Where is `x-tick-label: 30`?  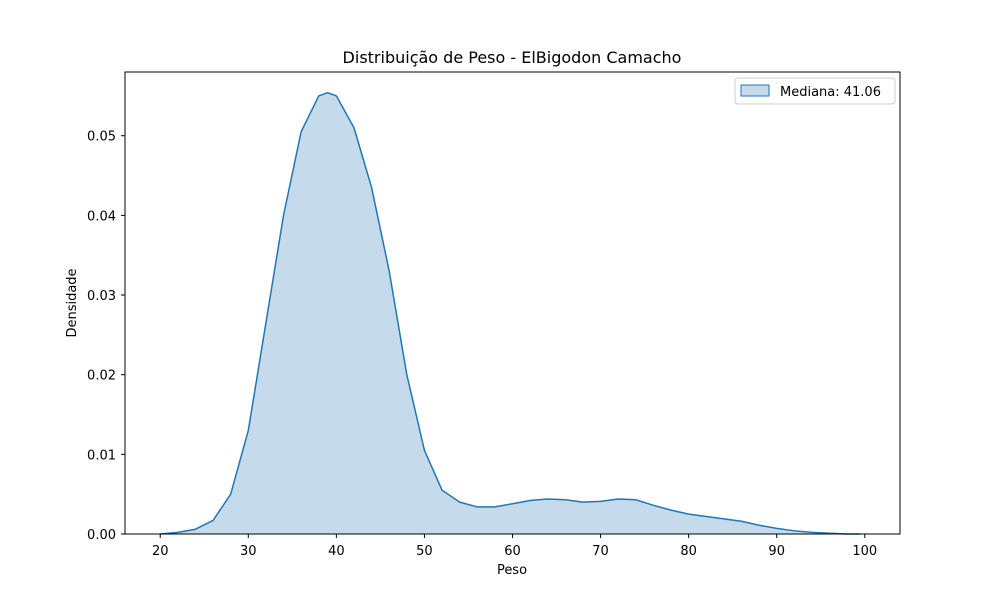
x-tick-label: 30 is located at coordinates (248, 551).